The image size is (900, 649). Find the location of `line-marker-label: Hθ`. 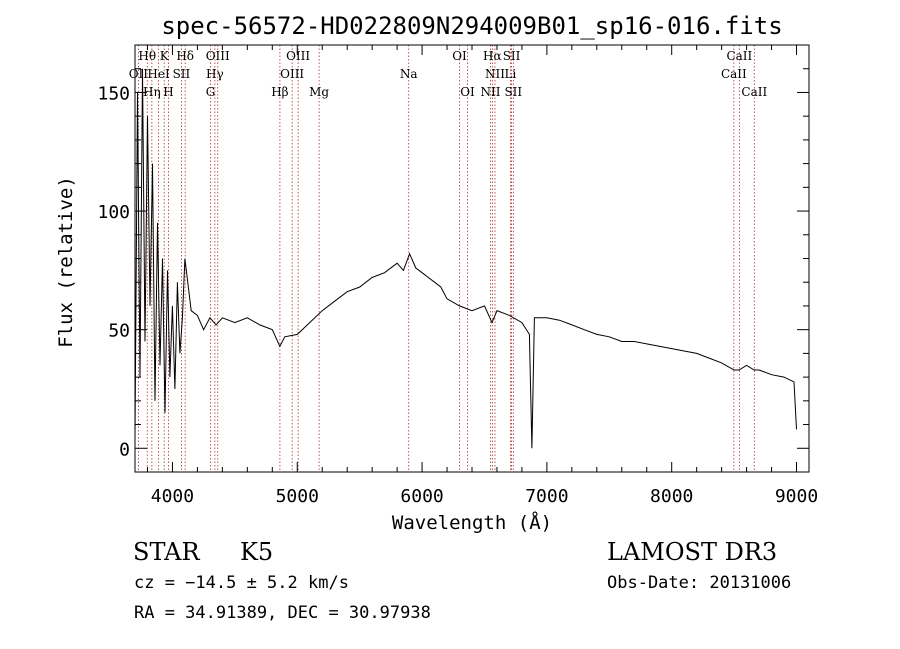

line-marker-label: Hθ is located at coordinates (147, 56).